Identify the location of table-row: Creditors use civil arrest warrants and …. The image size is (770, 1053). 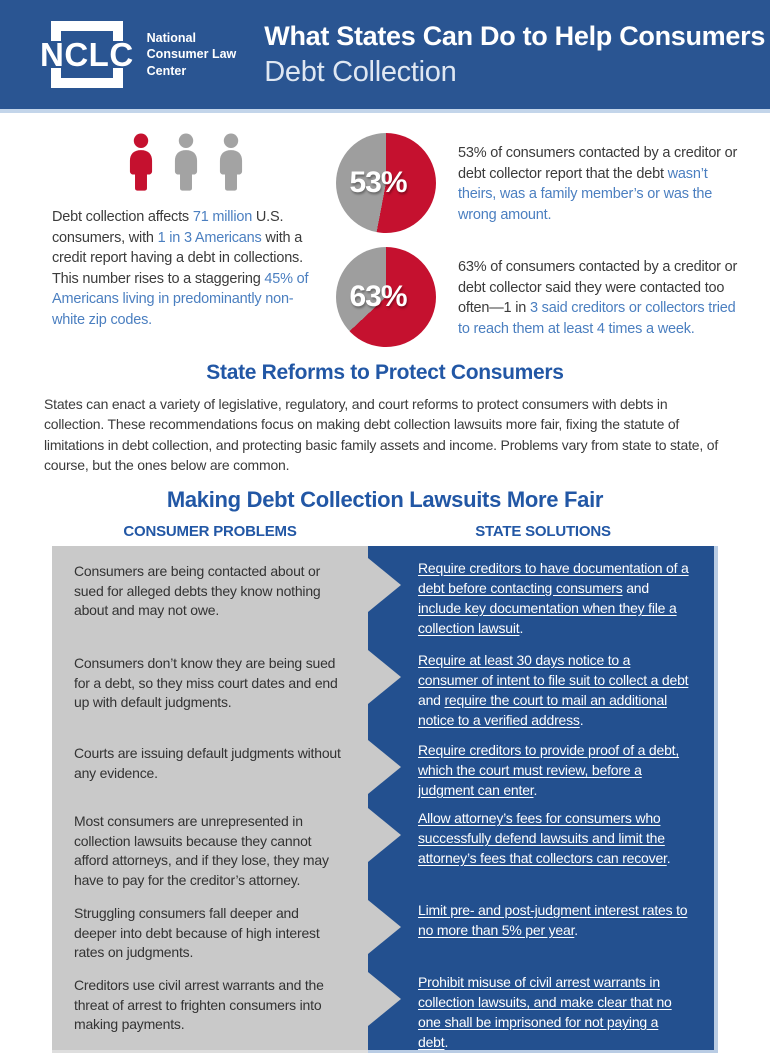
(385, 1011).